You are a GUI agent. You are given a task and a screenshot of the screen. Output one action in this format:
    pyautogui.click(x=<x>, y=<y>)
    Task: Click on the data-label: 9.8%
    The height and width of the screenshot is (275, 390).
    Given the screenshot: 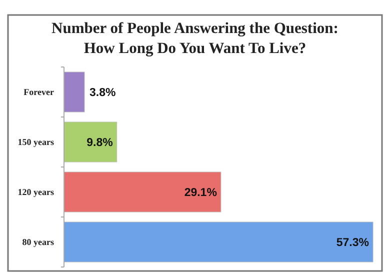 What is the action you would take?
    pyautogui.click(x=99, y=143)
    